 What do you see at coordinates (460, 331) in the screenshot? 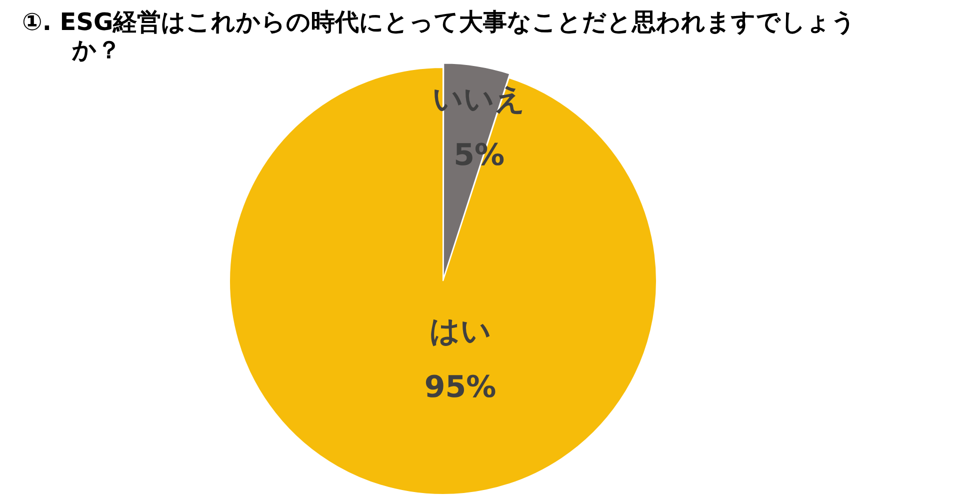
I see `slice-label: はい` at bounding box center [460, 331].